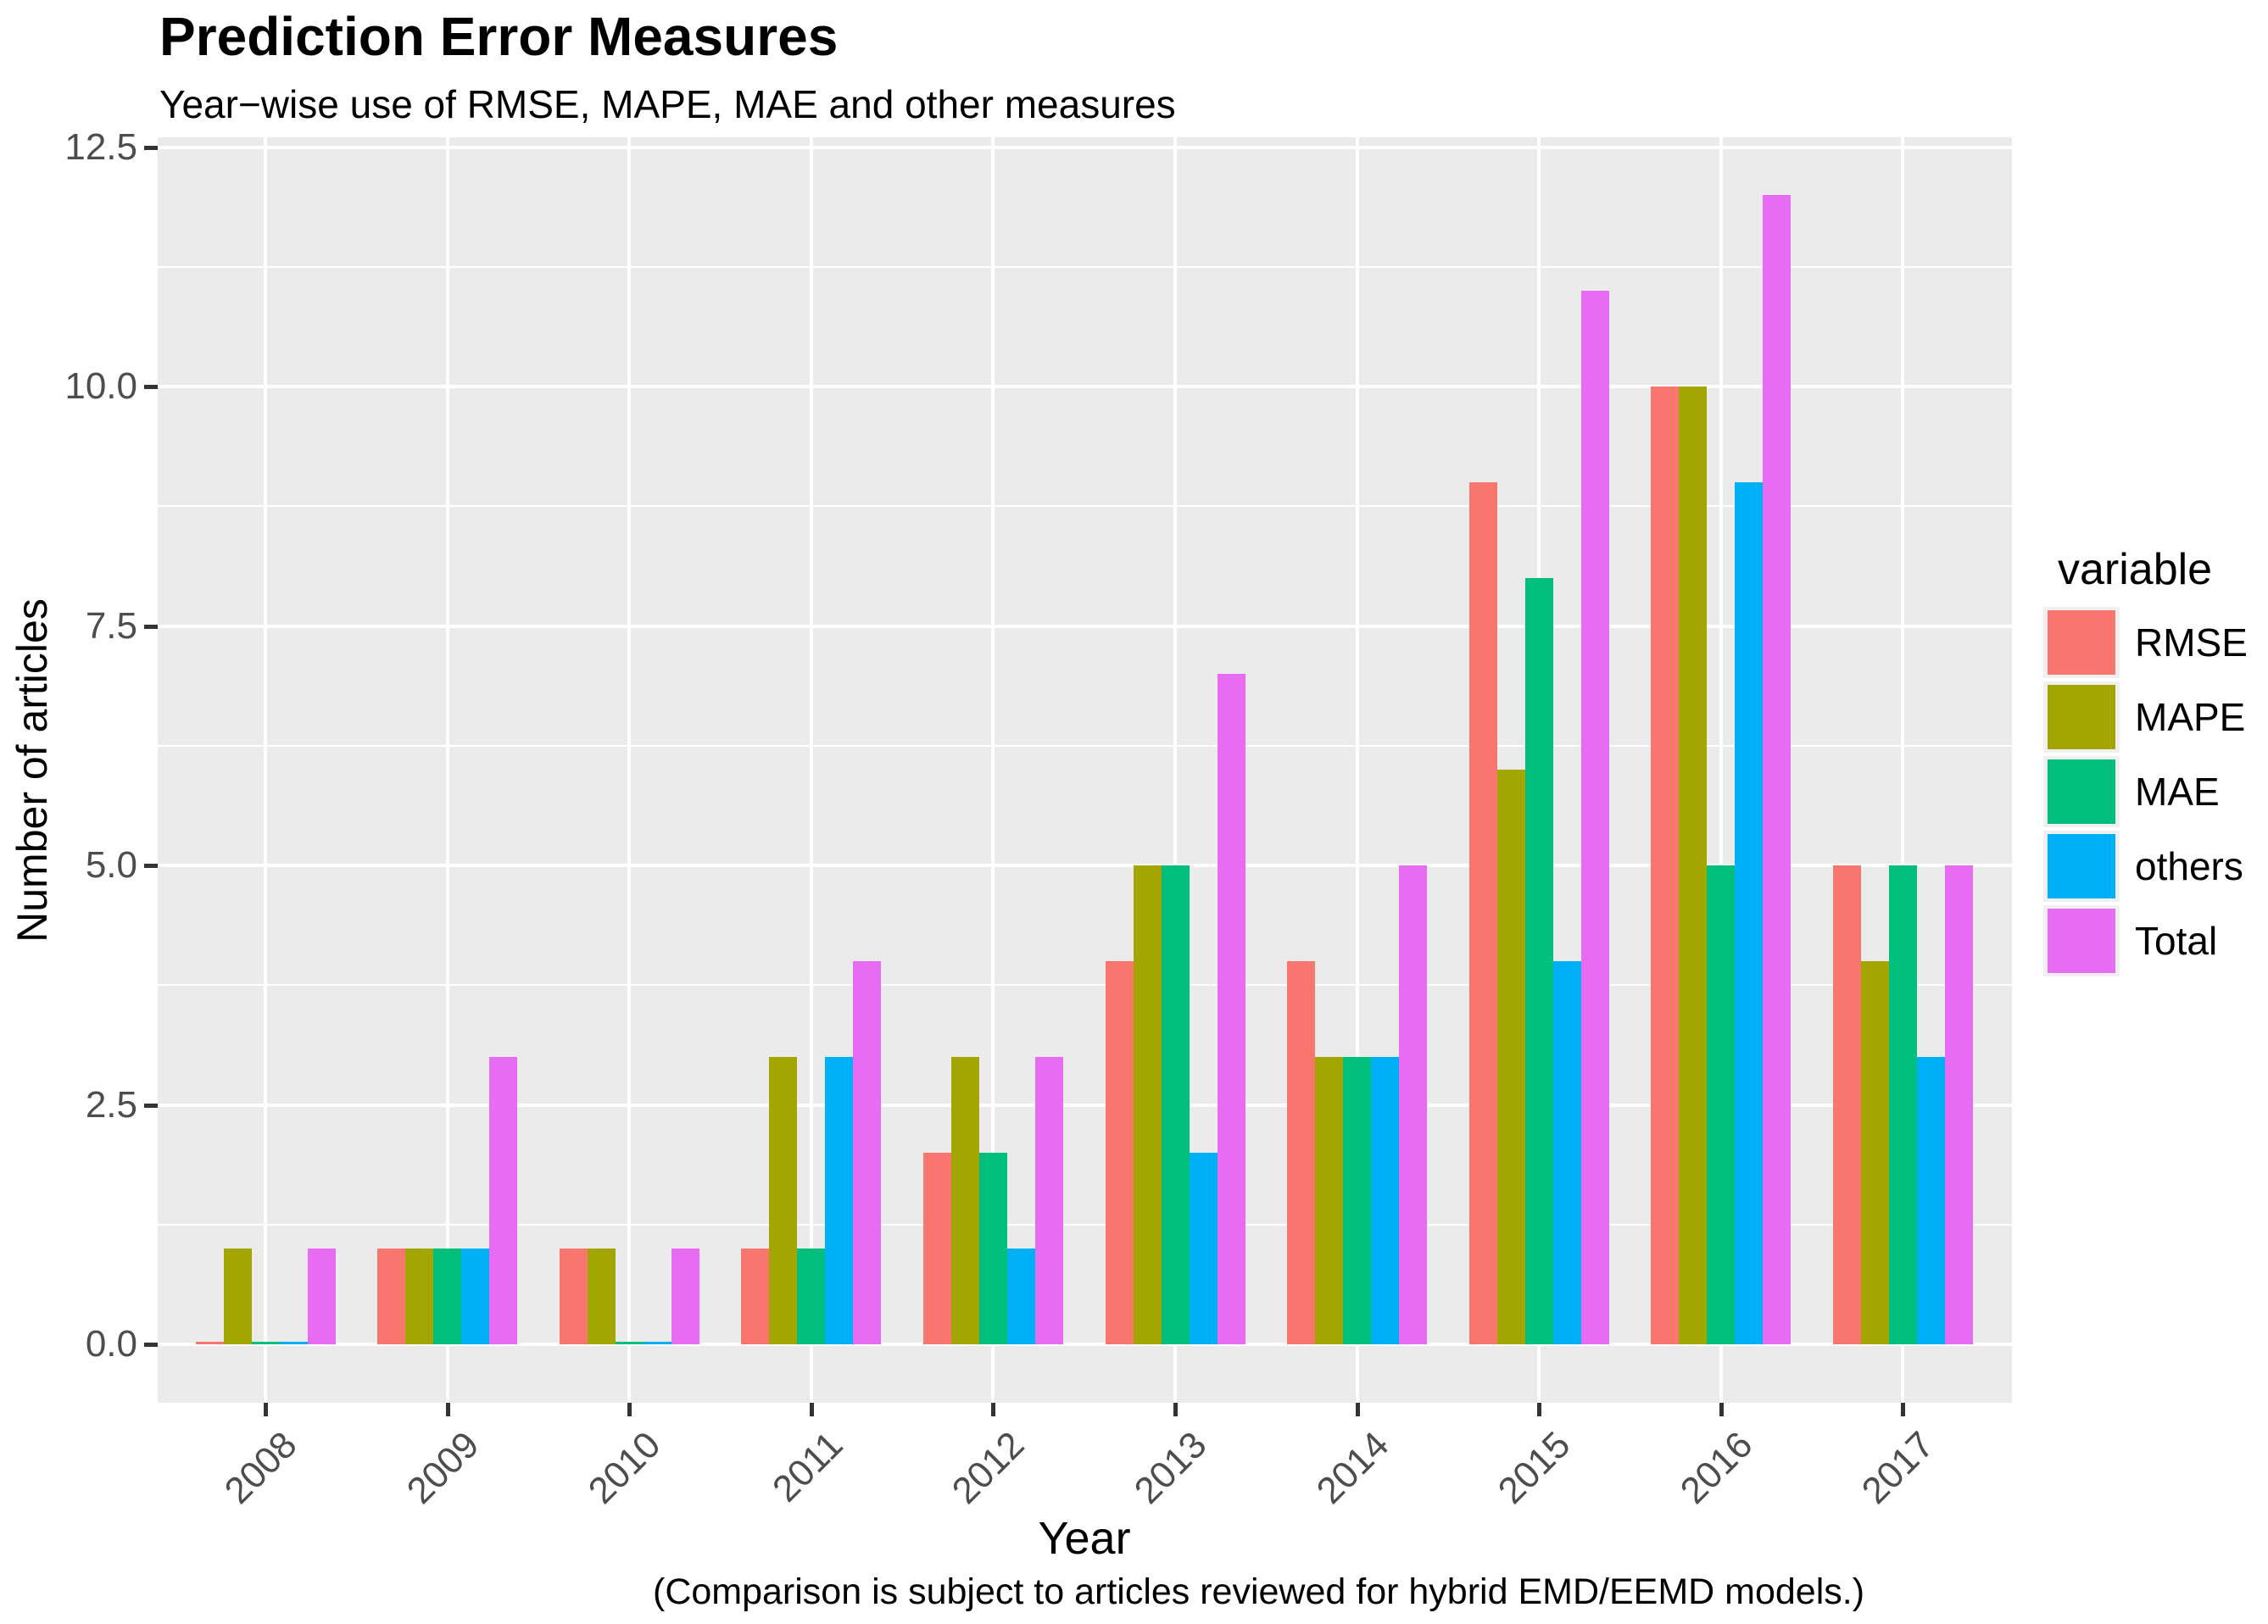 This screenshot has height=1624, width=2268. I want to click on bar-total-2011, so click(867, 1152).